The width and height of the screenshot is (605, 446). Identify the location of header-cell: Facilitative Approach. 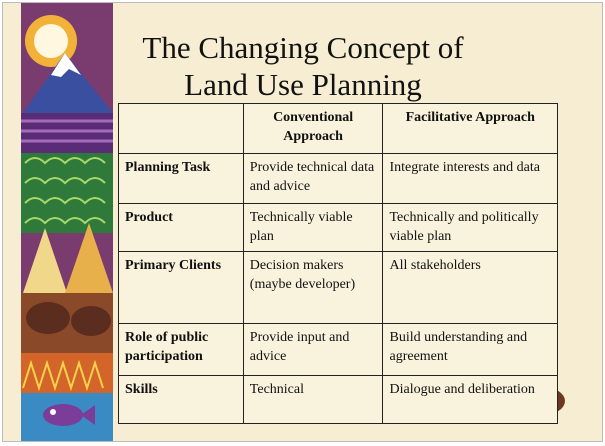
(470, 128).